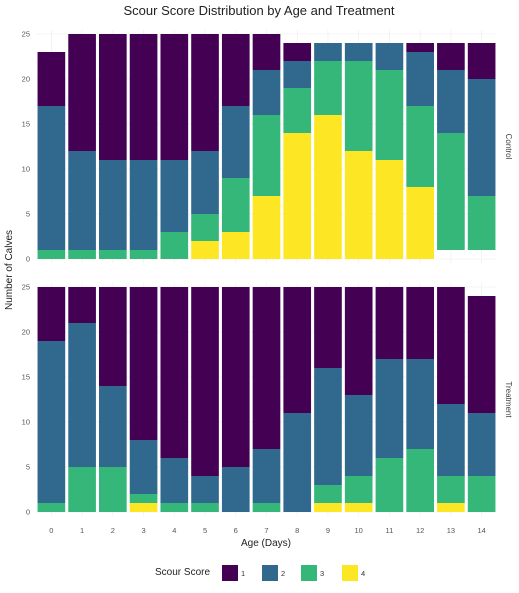 This screenshot has height=593, width=519. Describe the element at coordinates (113, 97) in the screenshot. I see `bar-segment-control-day2-score1` at that location.